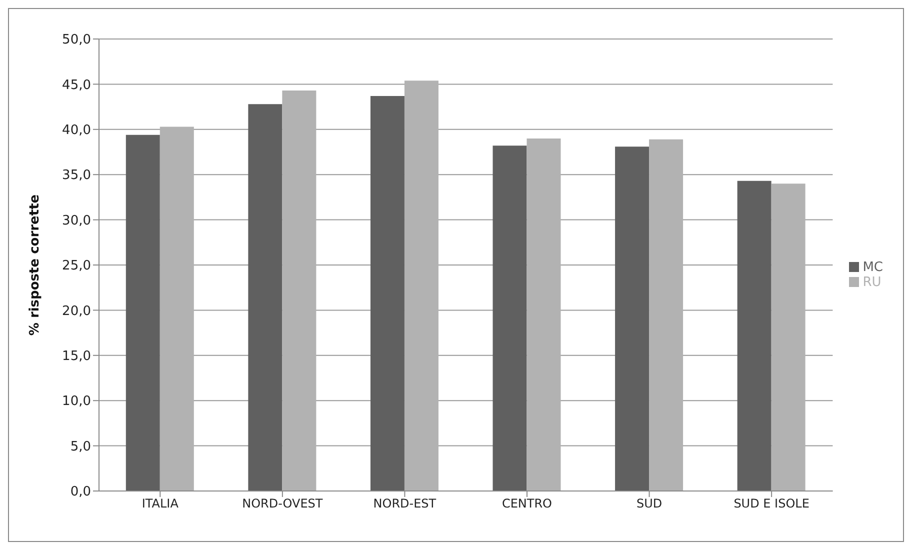 The image size is (912, 550). Describe the element at coordinates (76, 266) in the screenshot. I see `y-tick-label: 25,0` at that location.